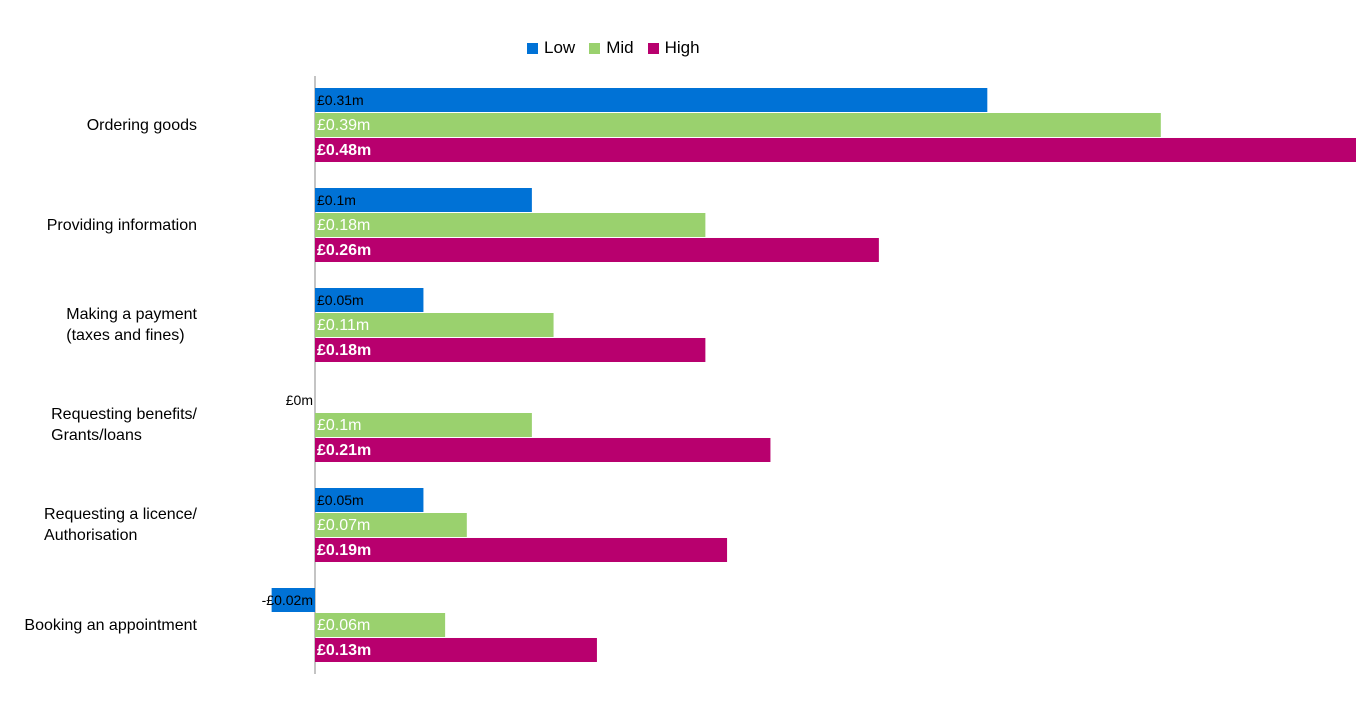  What do you see at coordinates (653, 48) in the screenshot?
I see `legend-swatch-high` at bounding box center [653, 48].